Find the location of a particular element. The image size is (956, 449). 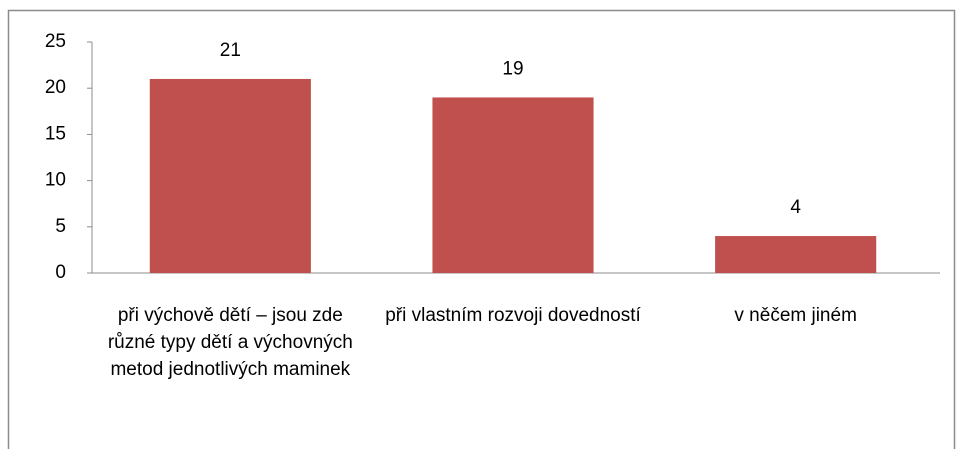

y-tick-label: 15 is located at coordinates (55, 133).